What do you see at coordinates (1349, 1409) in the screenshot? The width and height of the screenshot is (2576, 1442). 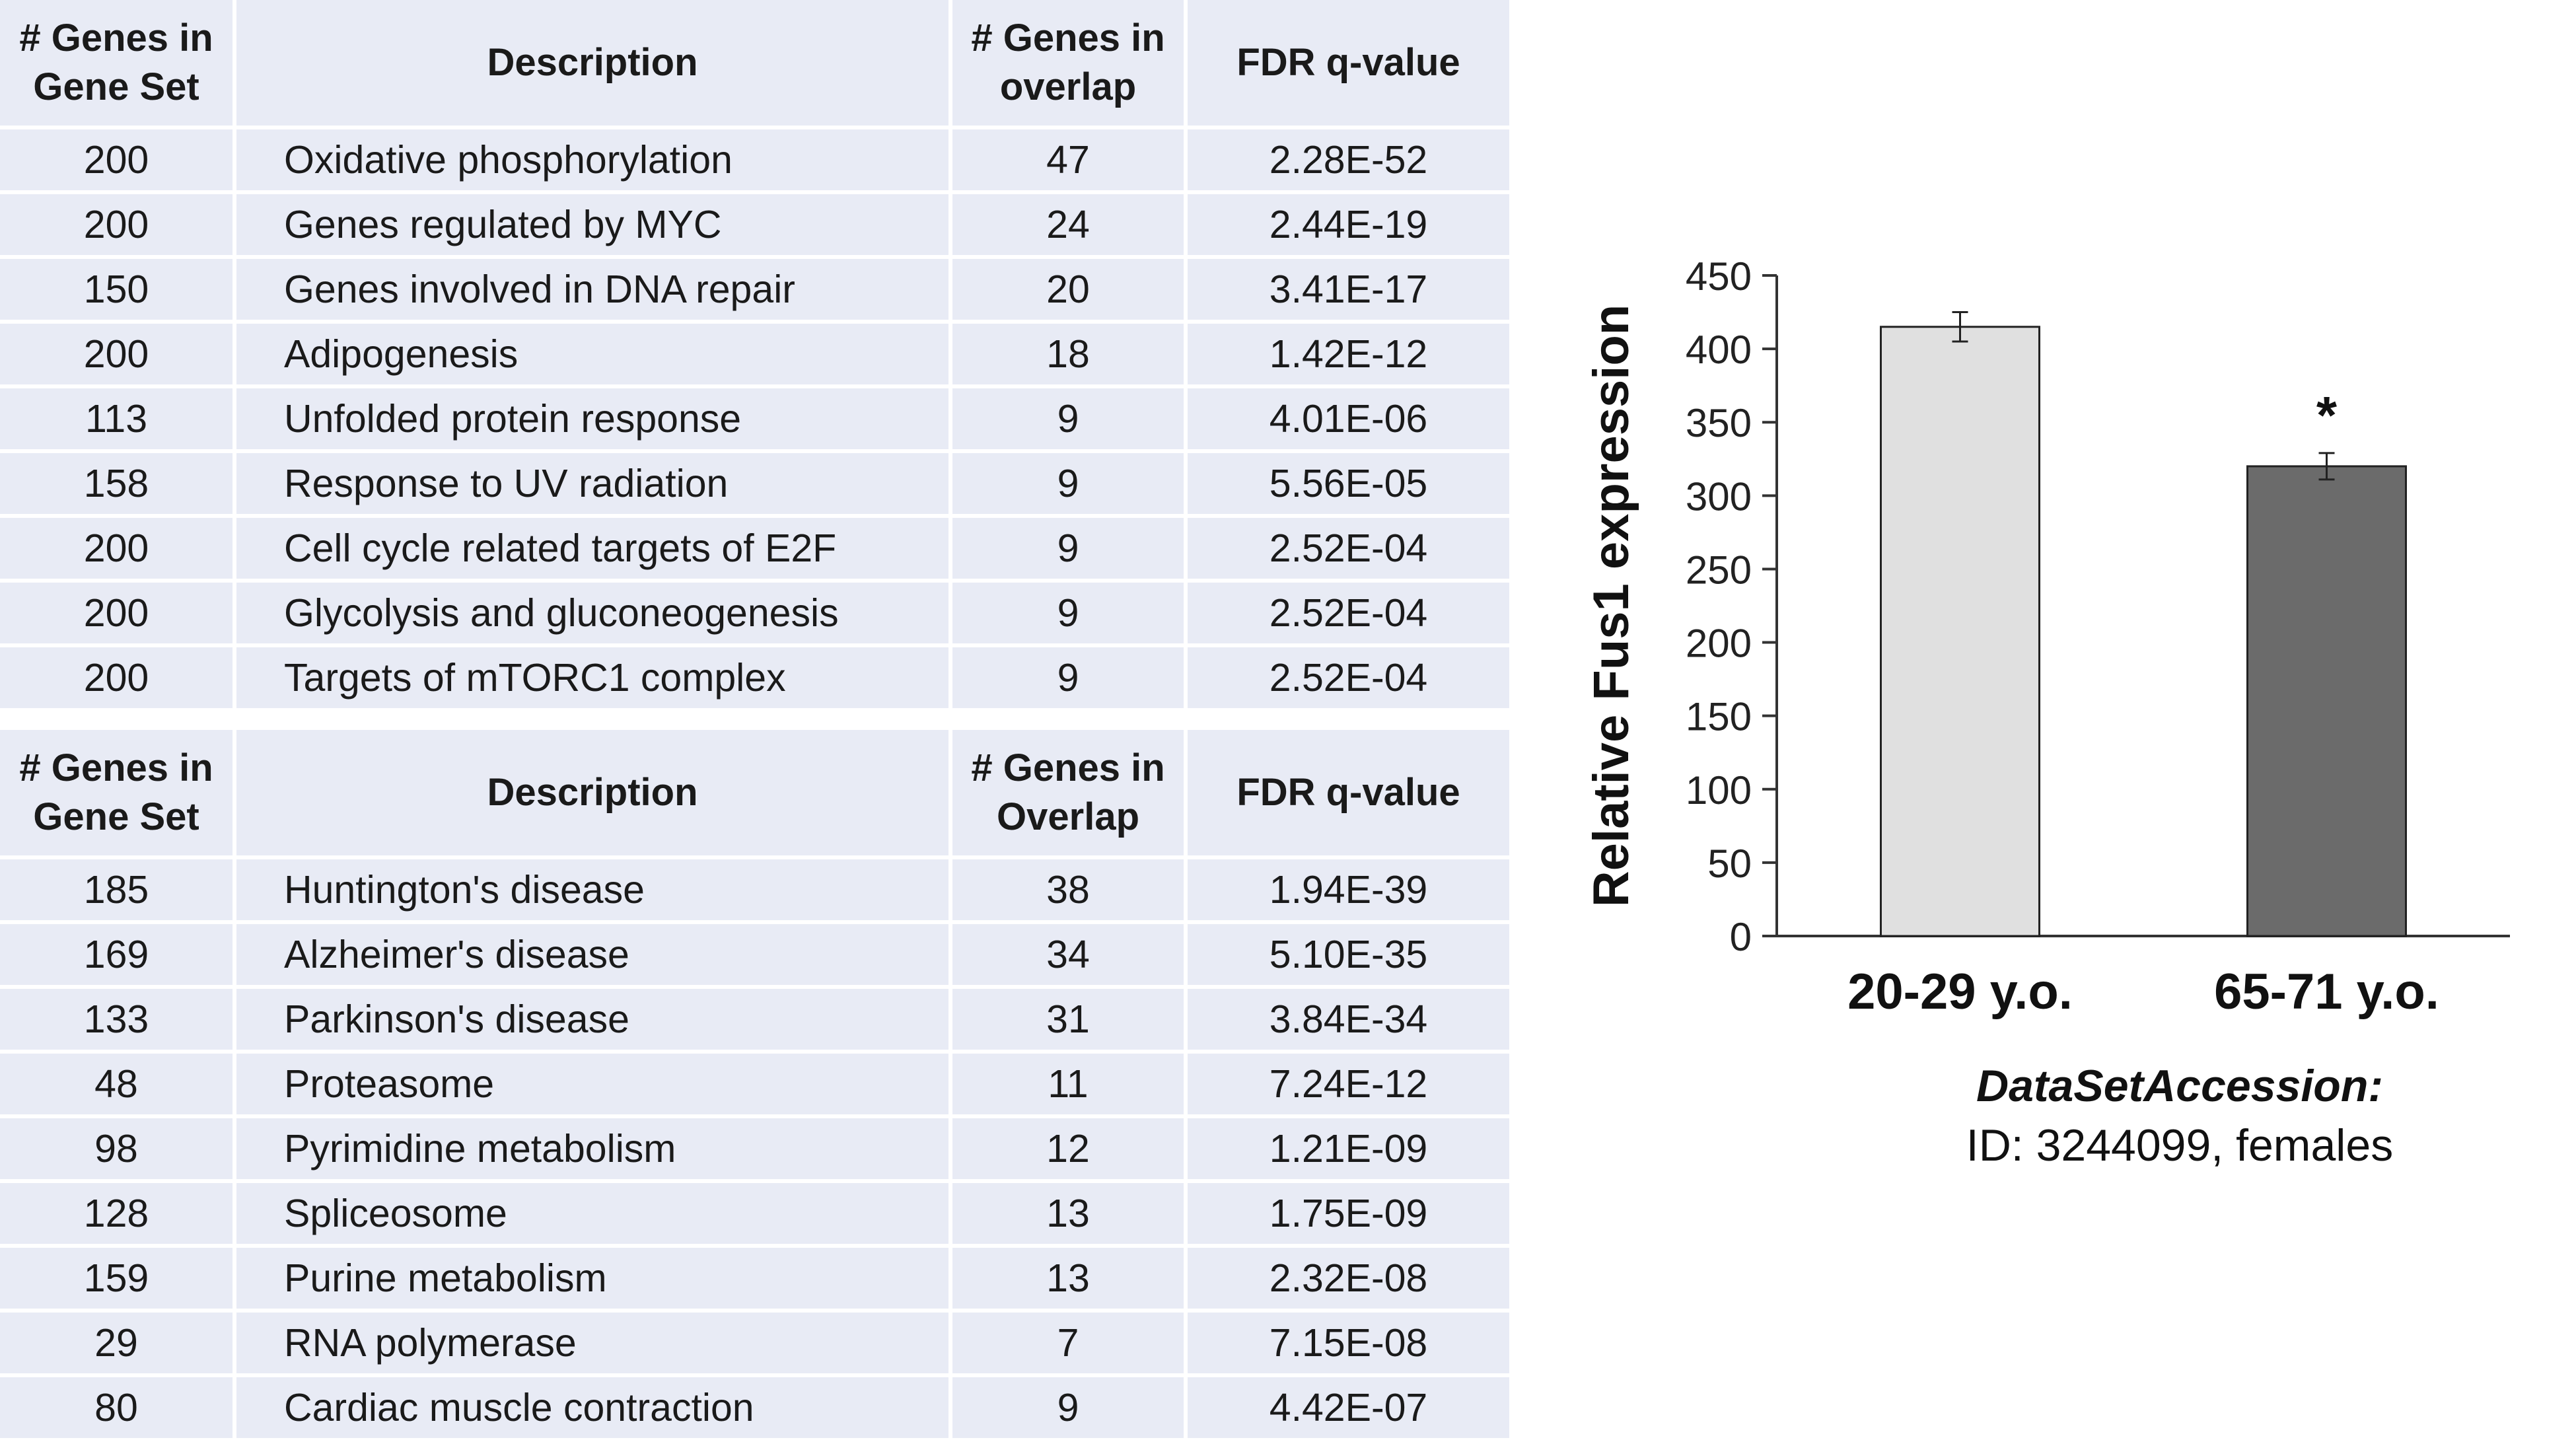 I see `cell-fdr-q-value: 4.42E-07` at bounding box center [1349, 1409].